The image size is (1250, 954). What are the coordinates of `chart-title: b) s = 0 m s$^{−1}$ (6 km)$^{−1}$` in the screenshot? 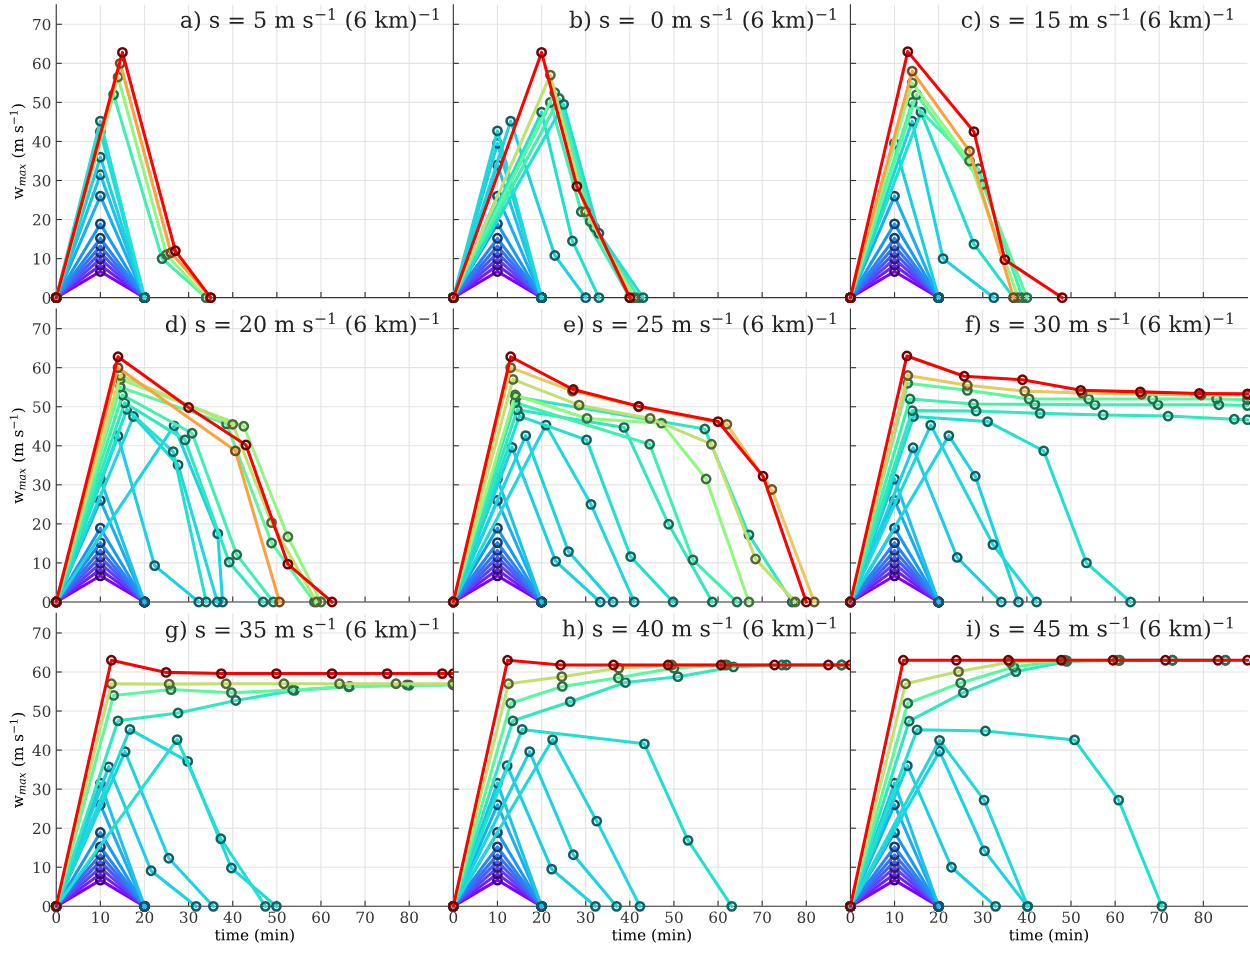 It's located at (702, 20).